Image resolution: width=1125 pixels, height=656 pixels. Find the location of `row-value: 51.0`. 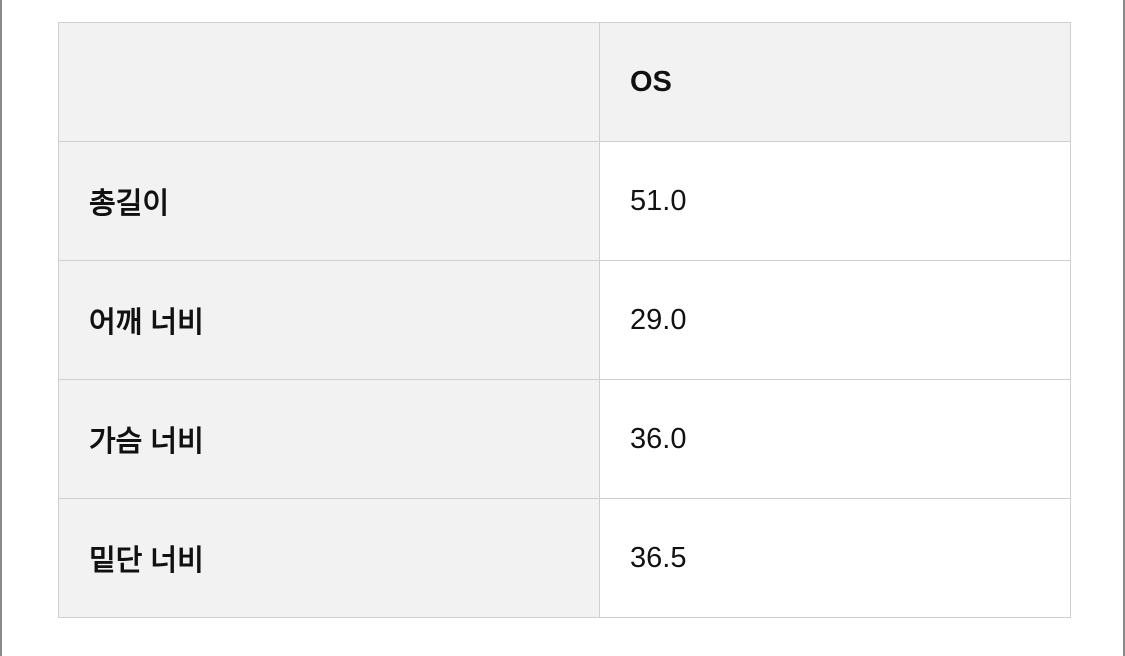

row-value: 51.0 is located at coordinates (835, 201).